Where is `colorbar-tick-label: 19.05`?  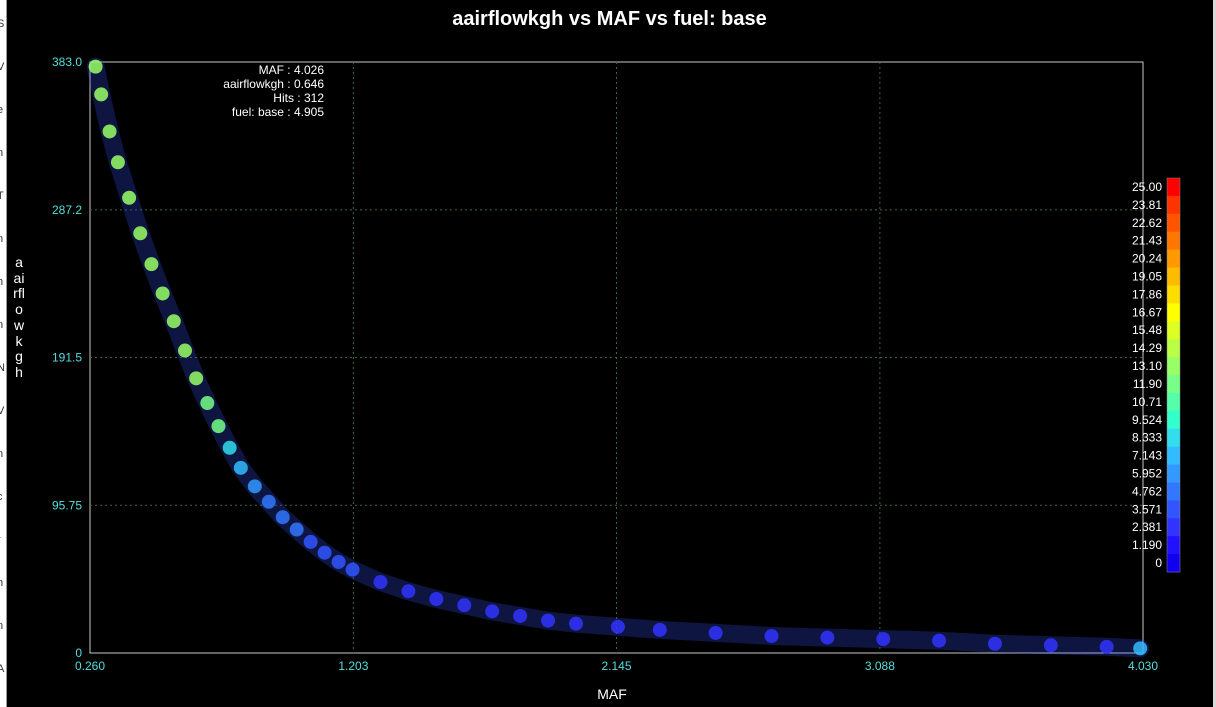
colorbar-tick-label: 19.05 is located at coordinates (1147, 277).